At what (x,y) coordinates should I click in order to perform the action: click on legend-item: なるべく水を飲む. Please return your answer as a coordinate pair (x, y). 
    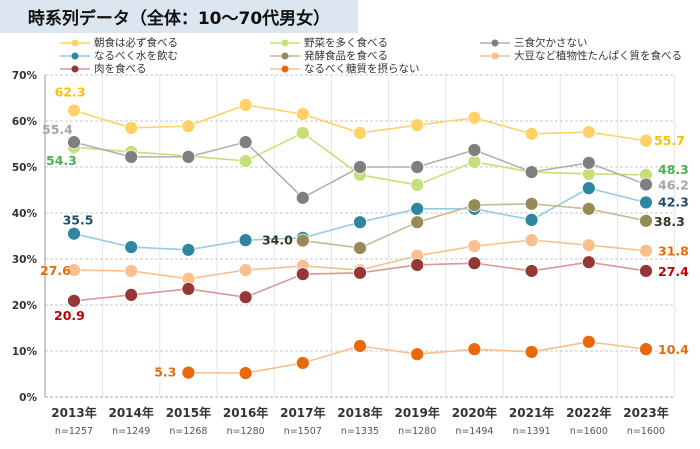
    Looking at the image, I should click on (165, 55).